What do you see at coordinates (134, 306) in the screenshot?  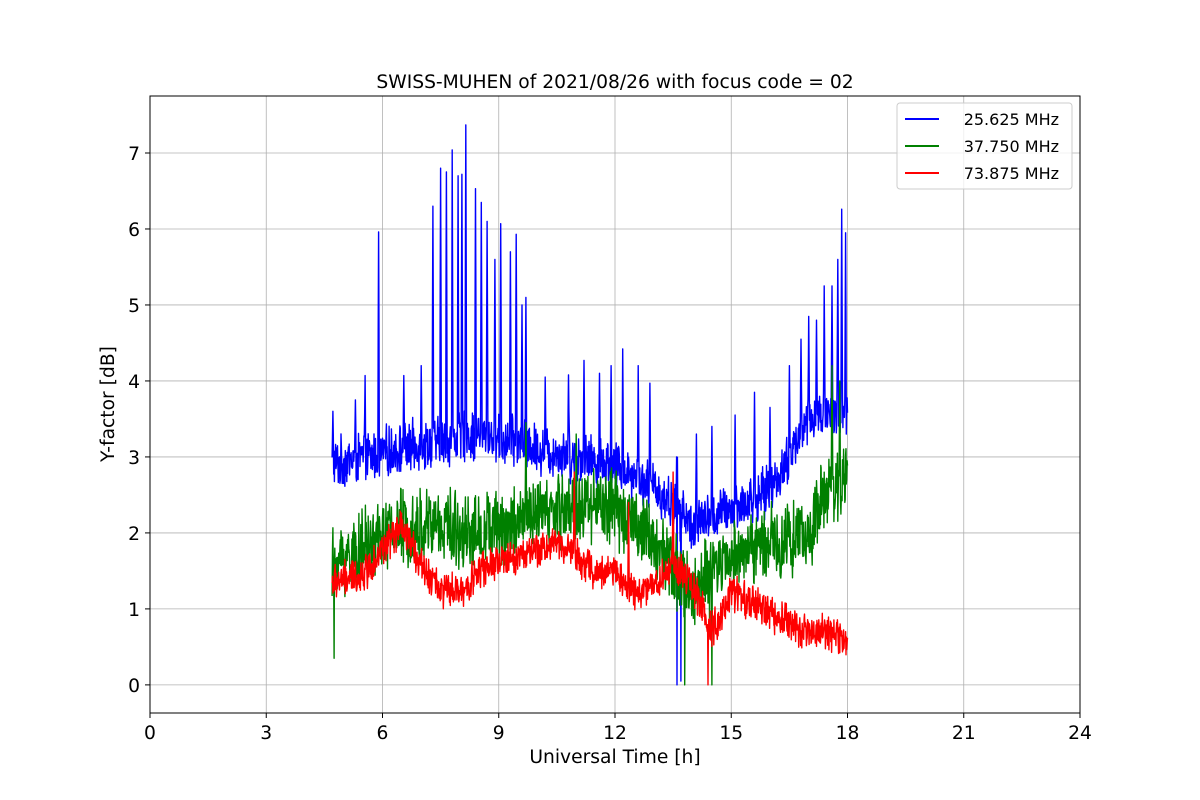 I see `y-tick-label: 5` at bounding box center [134, 306].